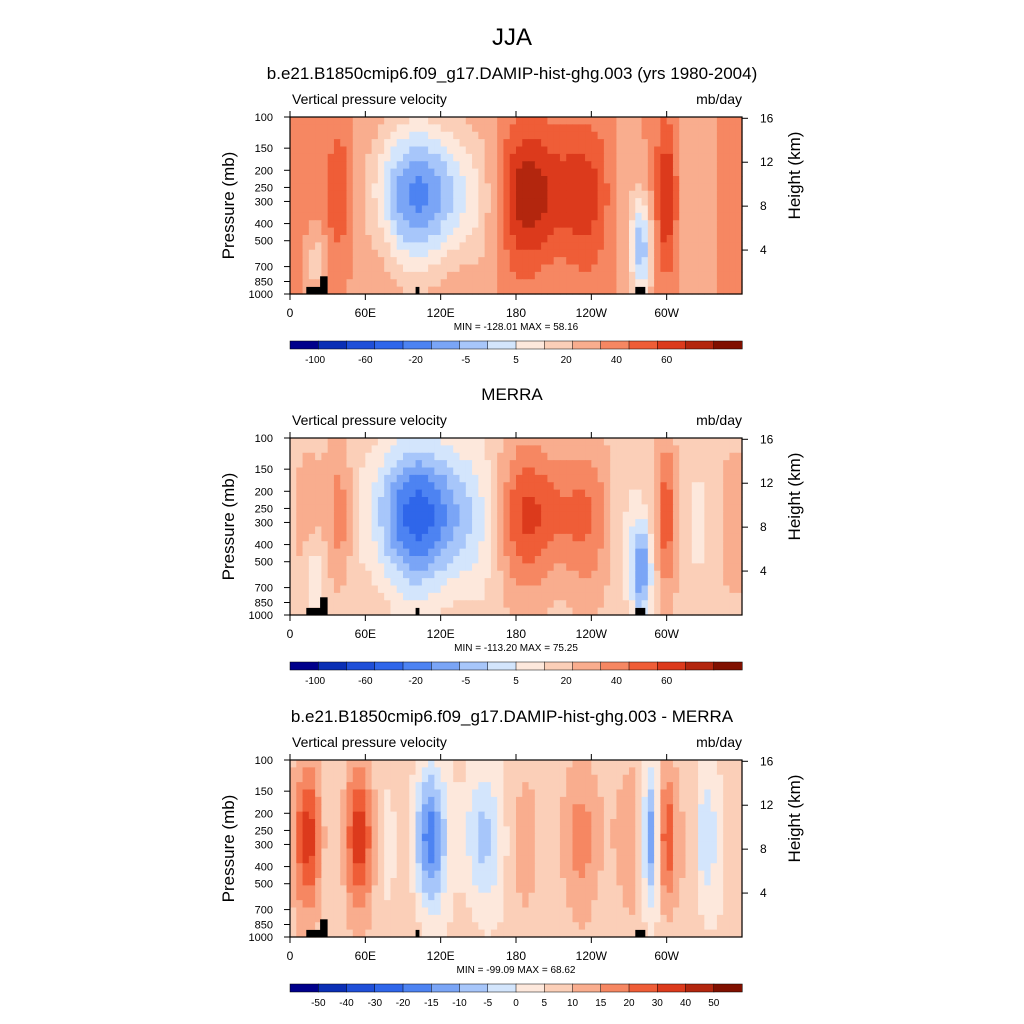 The height and width of the screenshot is (1024, 1024). Describe the element at coordinates (264, 492) in the screenshot. I see `y-tick-label: 200` at that location.